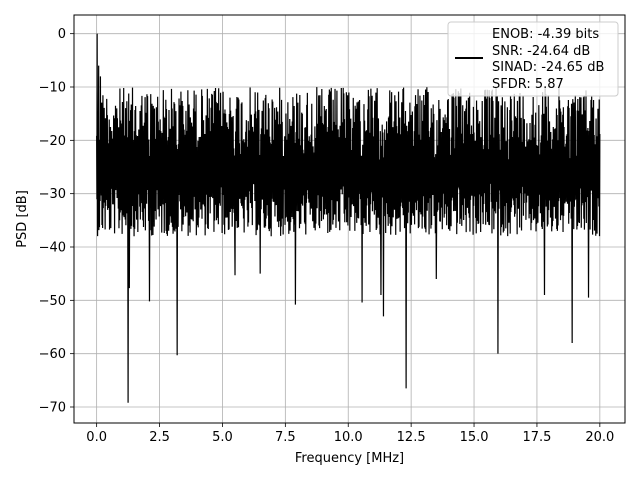 This screenshot has height=480, width=640. What do you see at coordinates (52, 194) in the screenshot?
I see `y-tick-label: −30` at bounding box center [52, 194].